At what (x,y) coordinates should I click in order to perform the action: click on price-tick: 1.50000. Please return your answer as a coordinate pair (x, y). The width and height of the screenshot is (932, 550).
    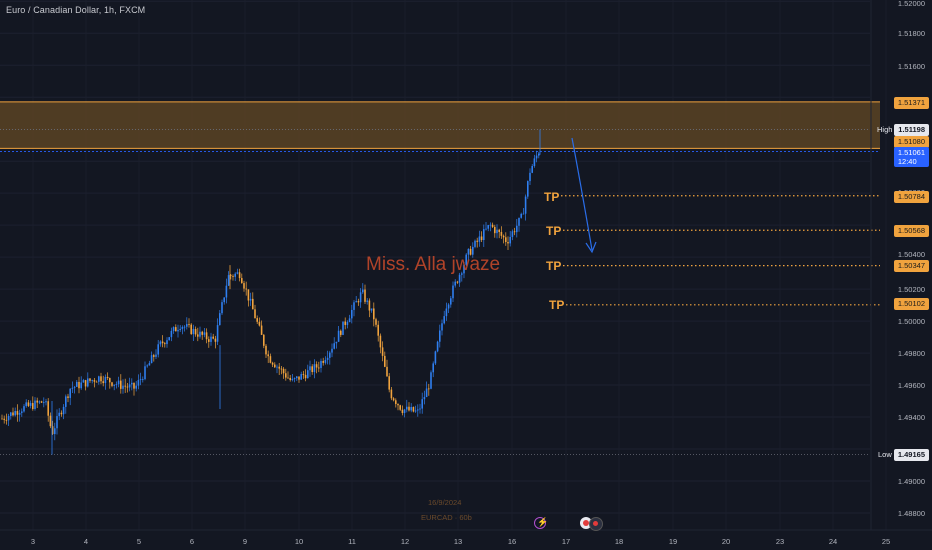
    Looking at the image, I should click on (911, 321).